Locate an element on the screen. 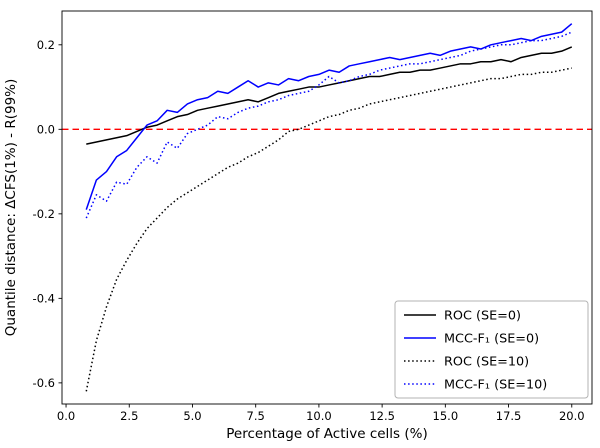 Image resolution: width=600 pixels, height=448 pixels. legend-item: MCC-F₁ (SE=0) is located at coordinates (471, 339).